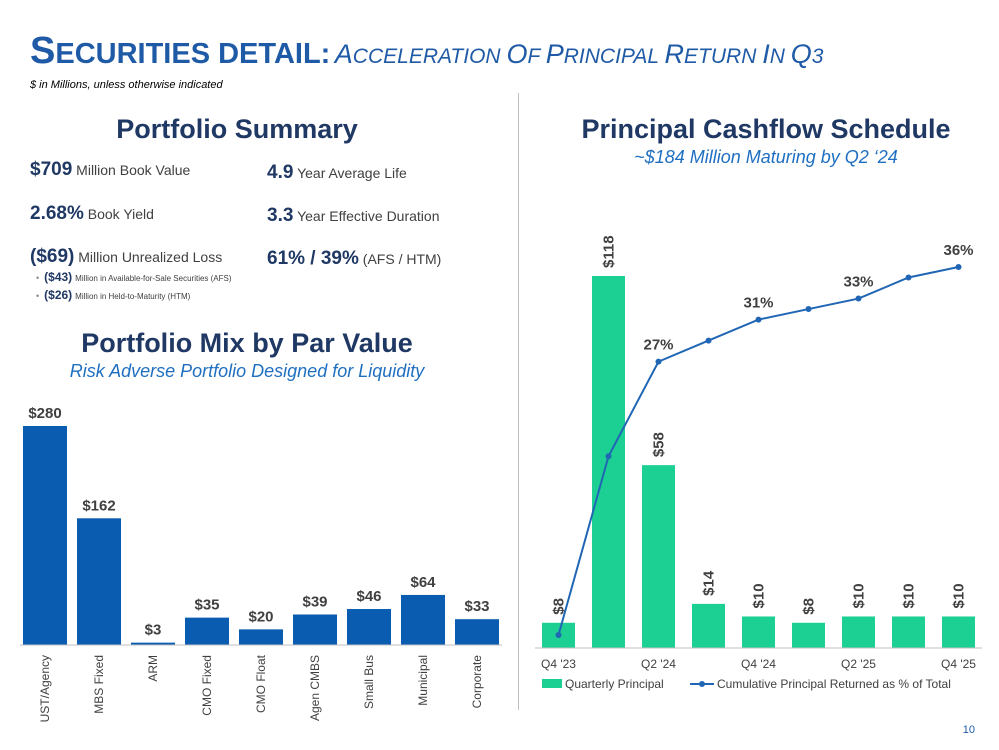 The image size is (999, 750). What do you see at coordinates (52, 256) in the screenshot?
I see `unrealized-loss: ($69)` at bounding box center [52, 256].